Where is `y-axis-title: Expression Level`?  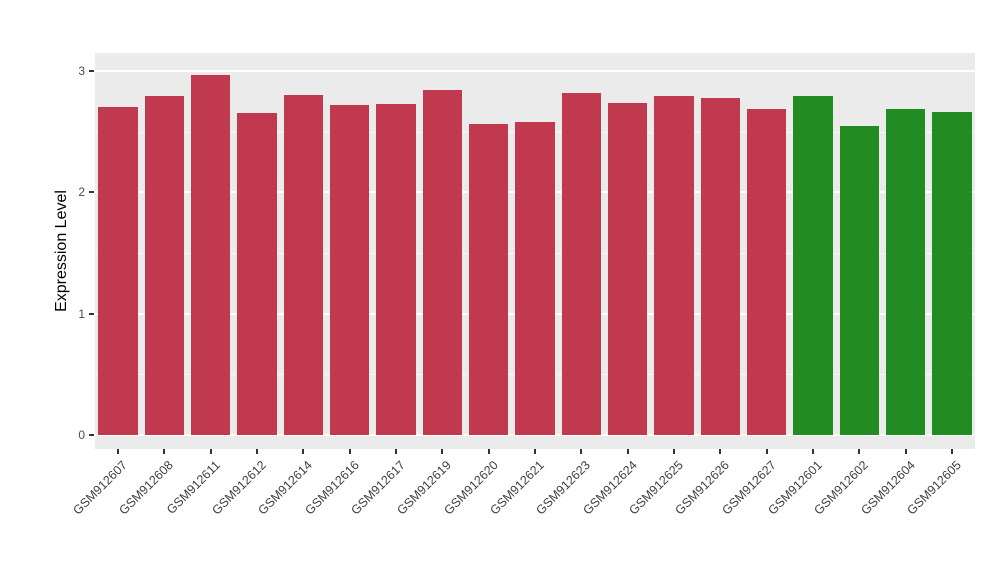 y-axis-title: Expression Level is located at coordinates (61, 251).